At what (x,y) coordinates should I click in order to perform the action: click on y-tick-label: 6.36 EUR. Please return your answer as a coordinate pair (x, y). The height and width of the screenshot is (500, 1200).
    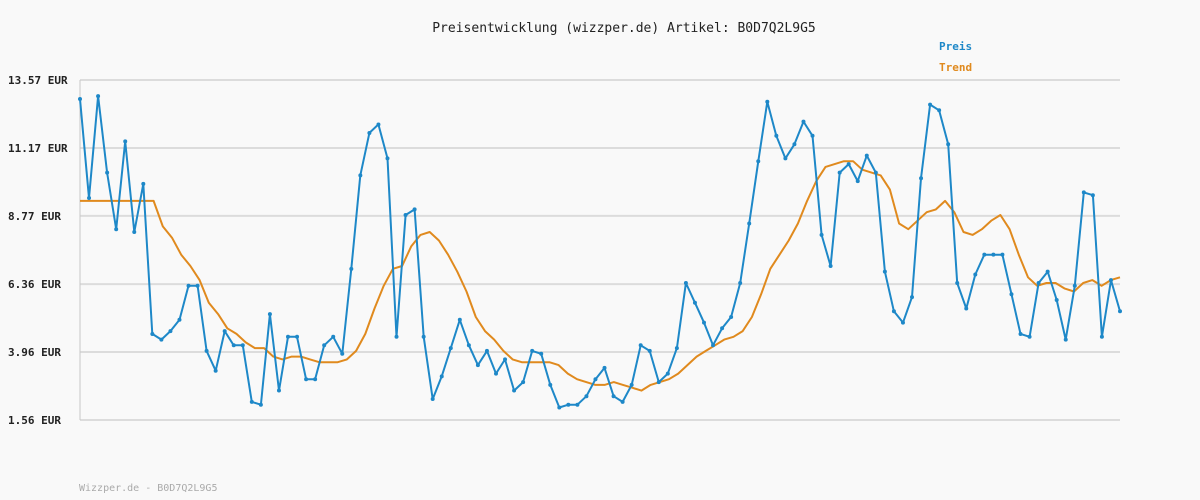
    Looking at the image, I should click on (34, 284).